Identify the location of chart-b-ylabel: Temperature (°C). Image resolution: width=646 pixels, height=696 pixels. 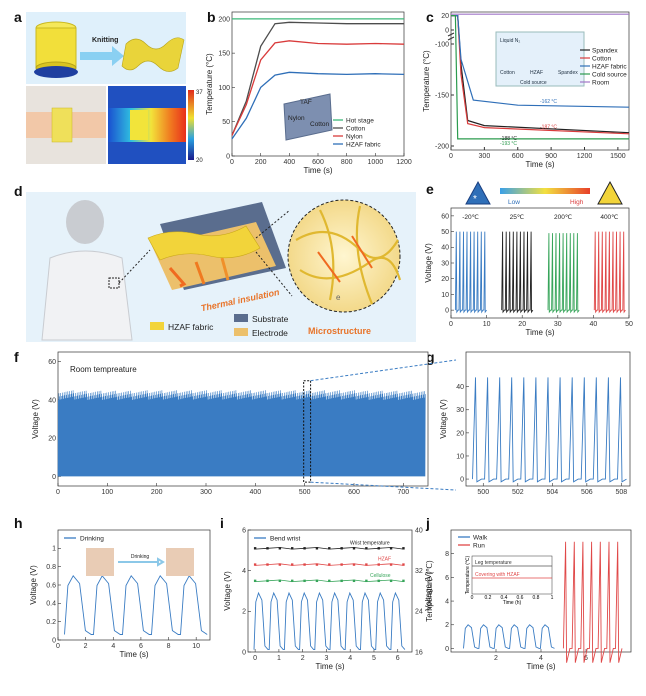
(209, 84).